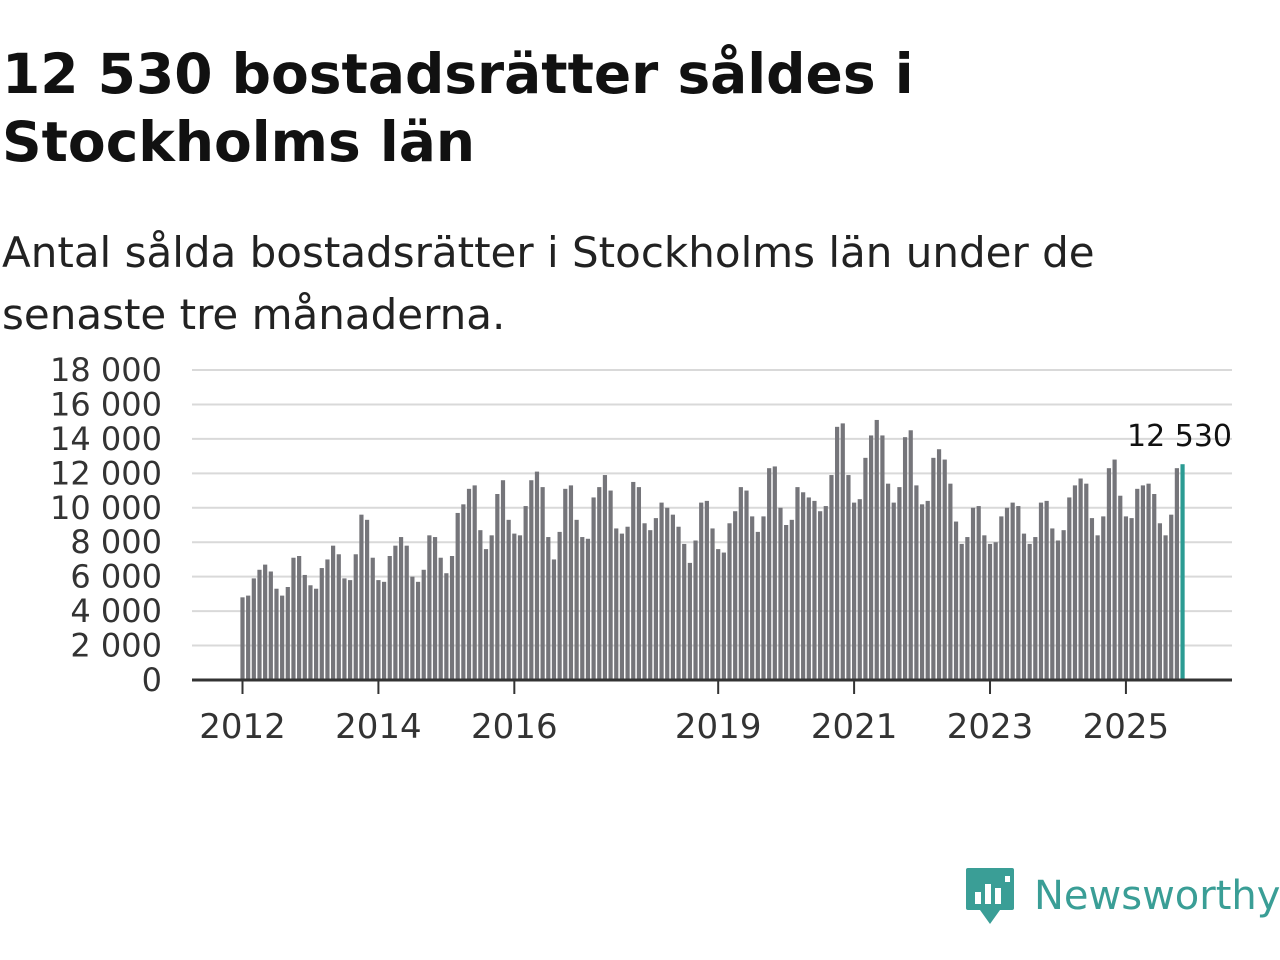 The image size is (1280, 960). I want to click on y-tick-label: 14 000, so click(106, 439).